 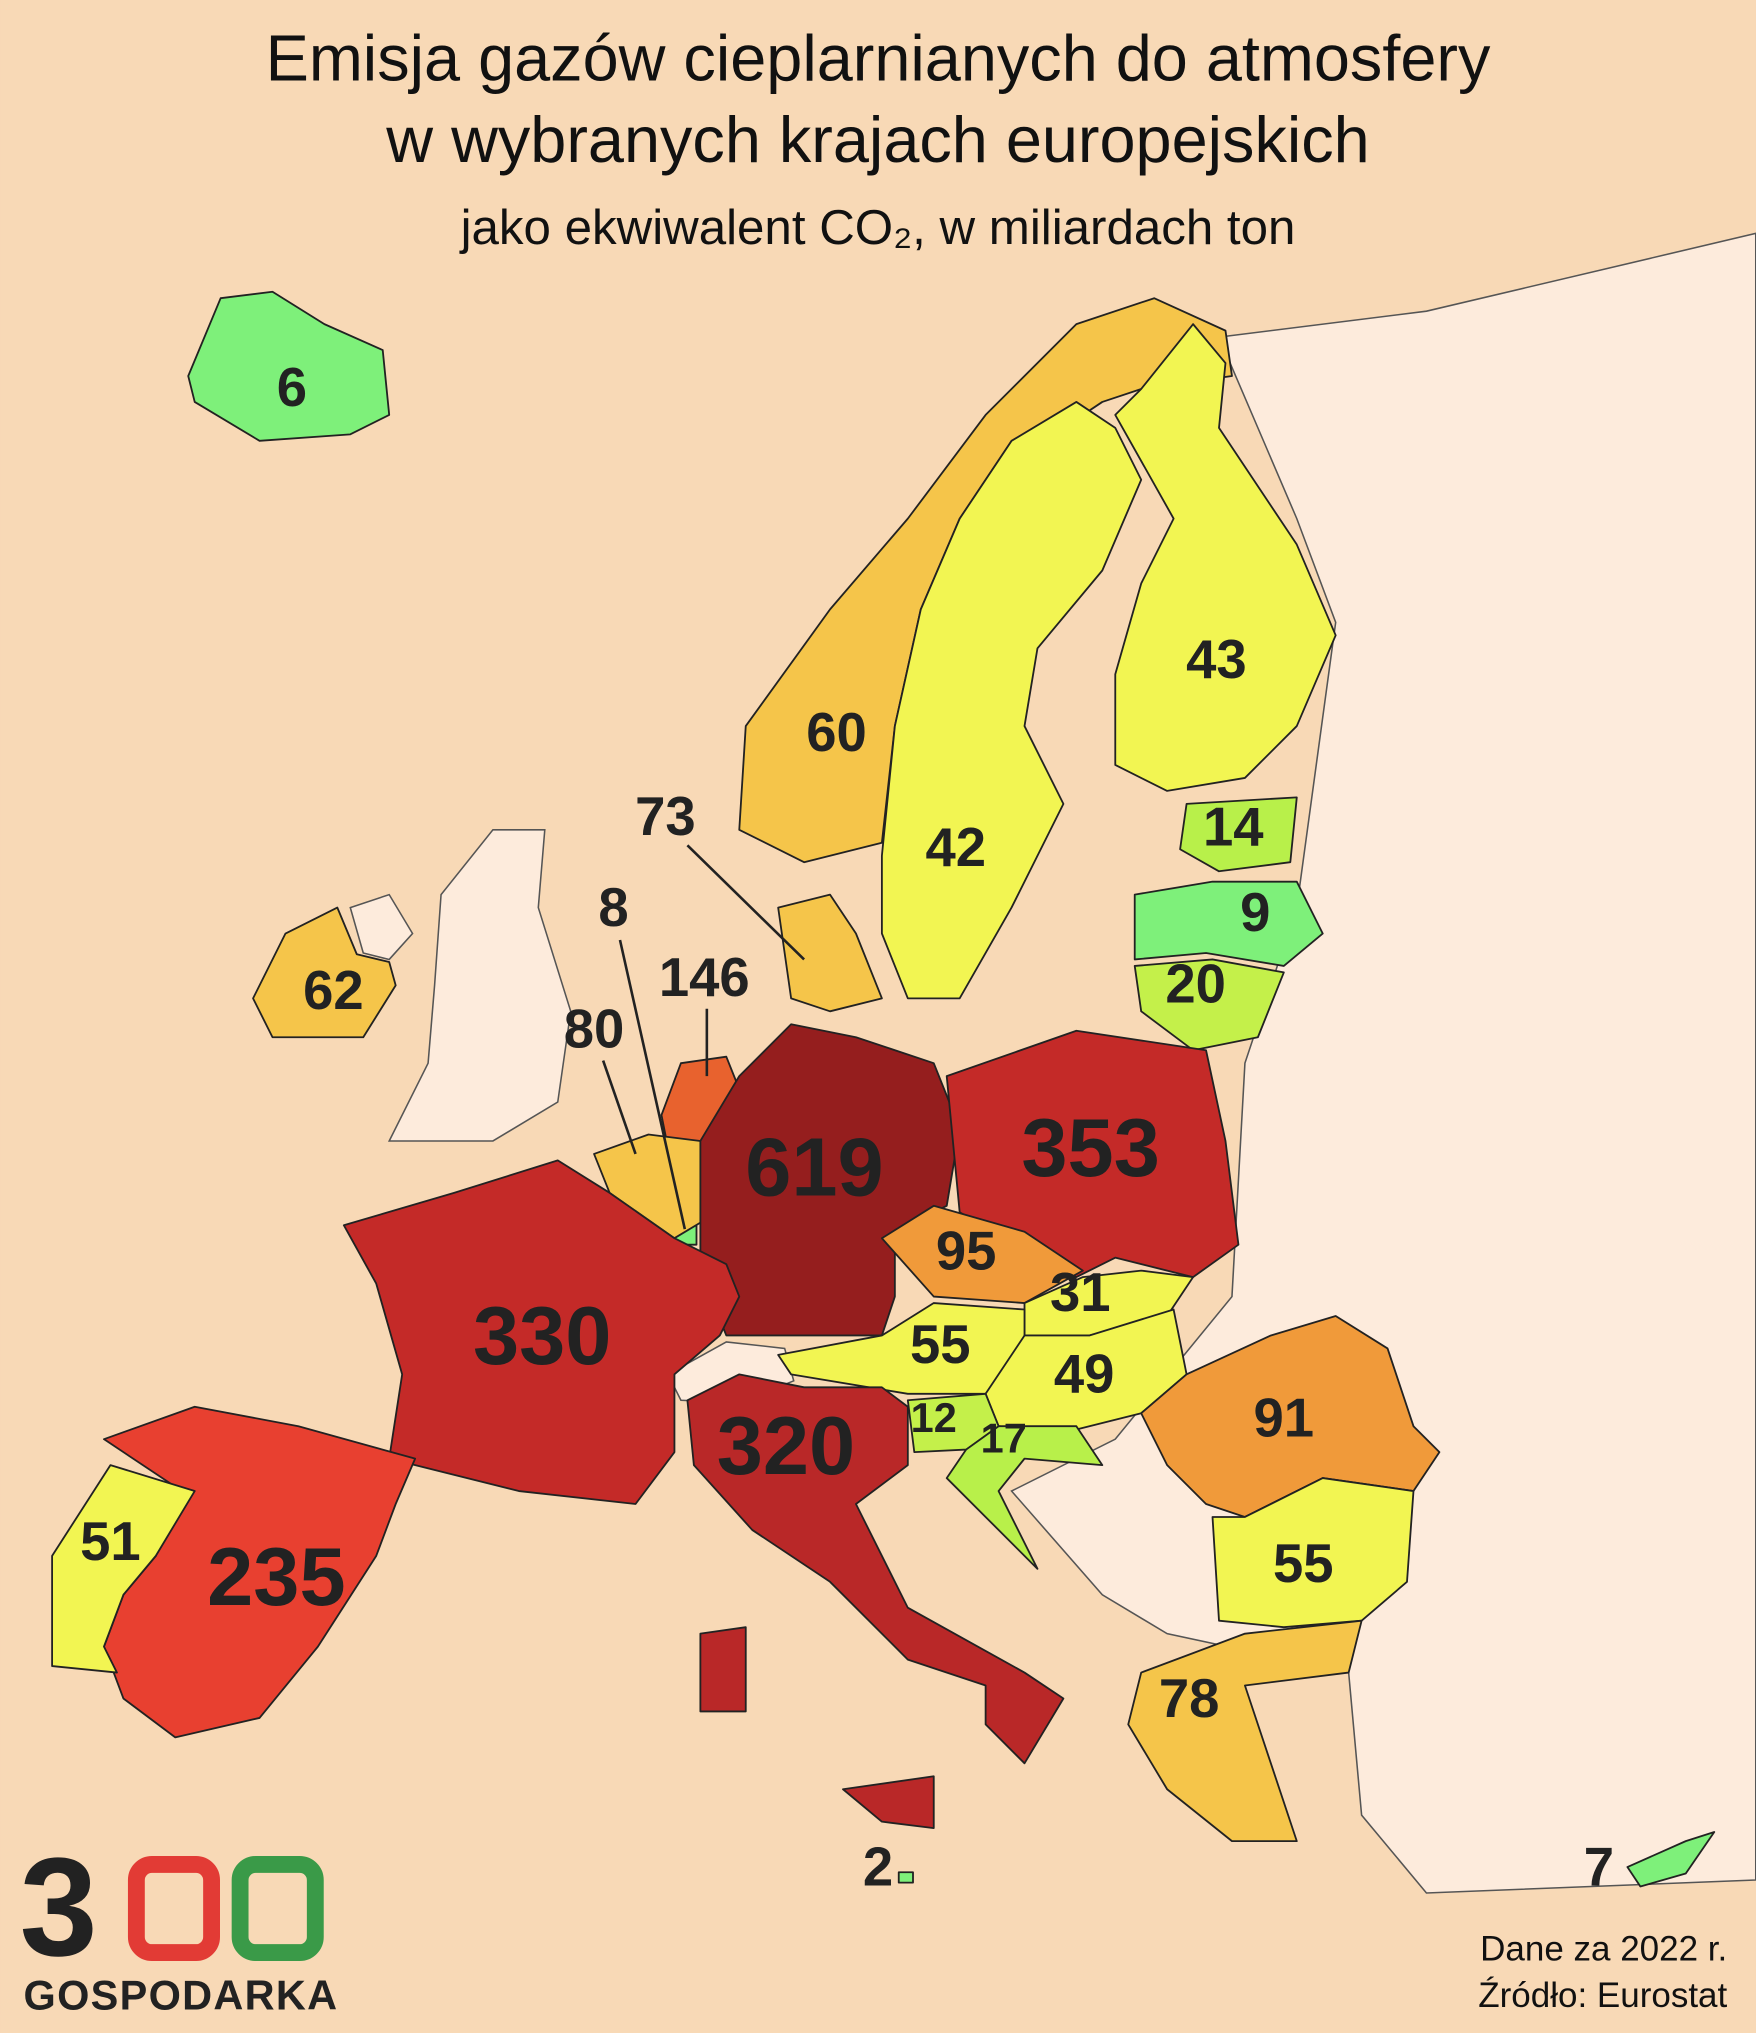 I want to click on value-label: 2, so click(x=878, y=1866).